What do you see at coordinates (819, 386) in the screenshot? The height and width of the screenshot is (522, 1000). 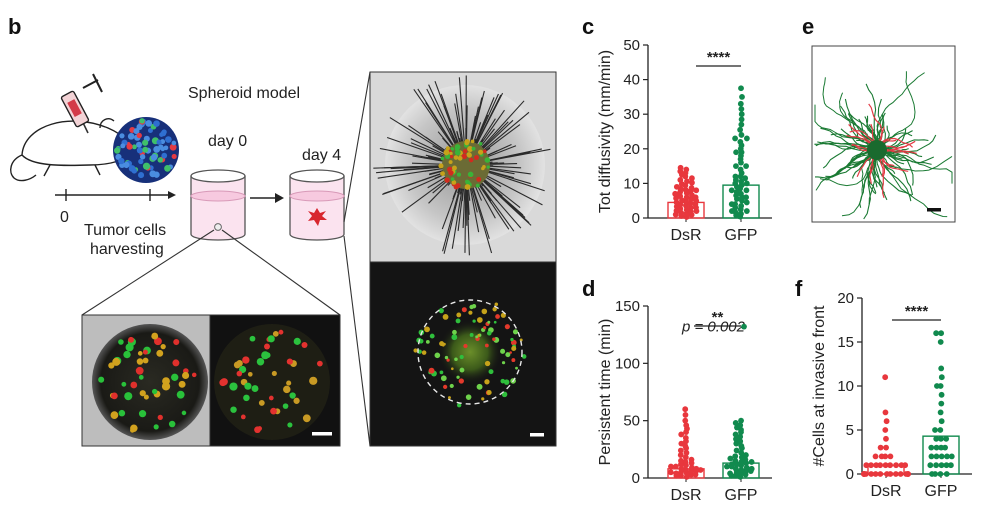 I see `y-axis-label: #Cells at invasive front` at bounding box center [819, 386].